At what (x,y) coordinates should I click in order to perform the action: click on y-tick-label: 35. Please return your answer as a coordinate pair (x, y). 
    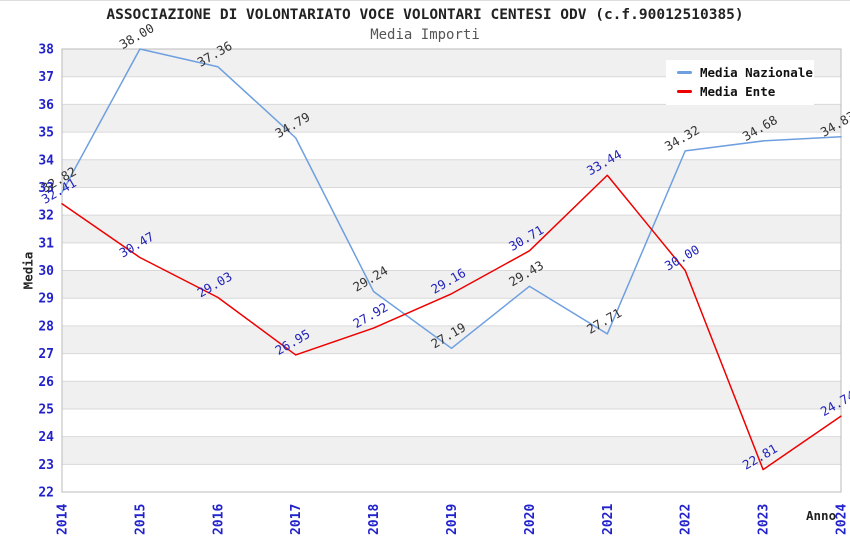
    Looking at the image, I should click on (46, 133).